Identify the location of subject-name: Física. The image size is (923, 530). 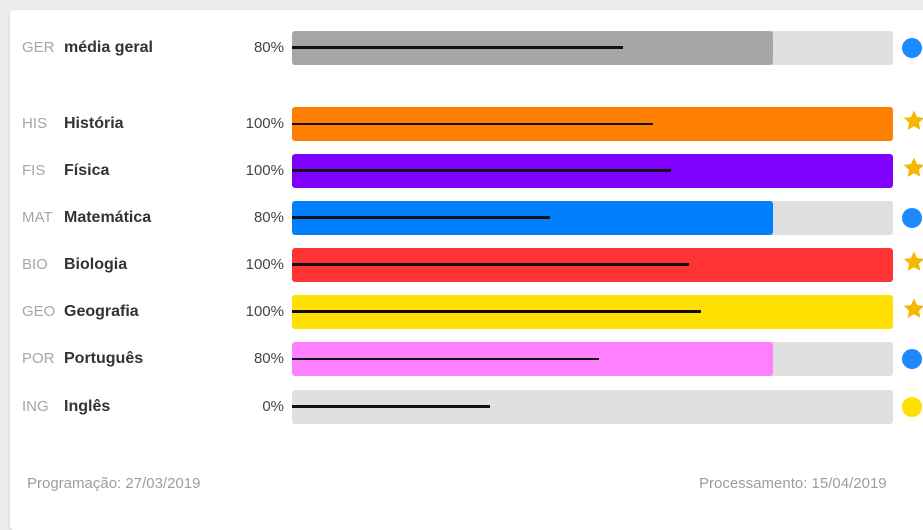
(87, 170).